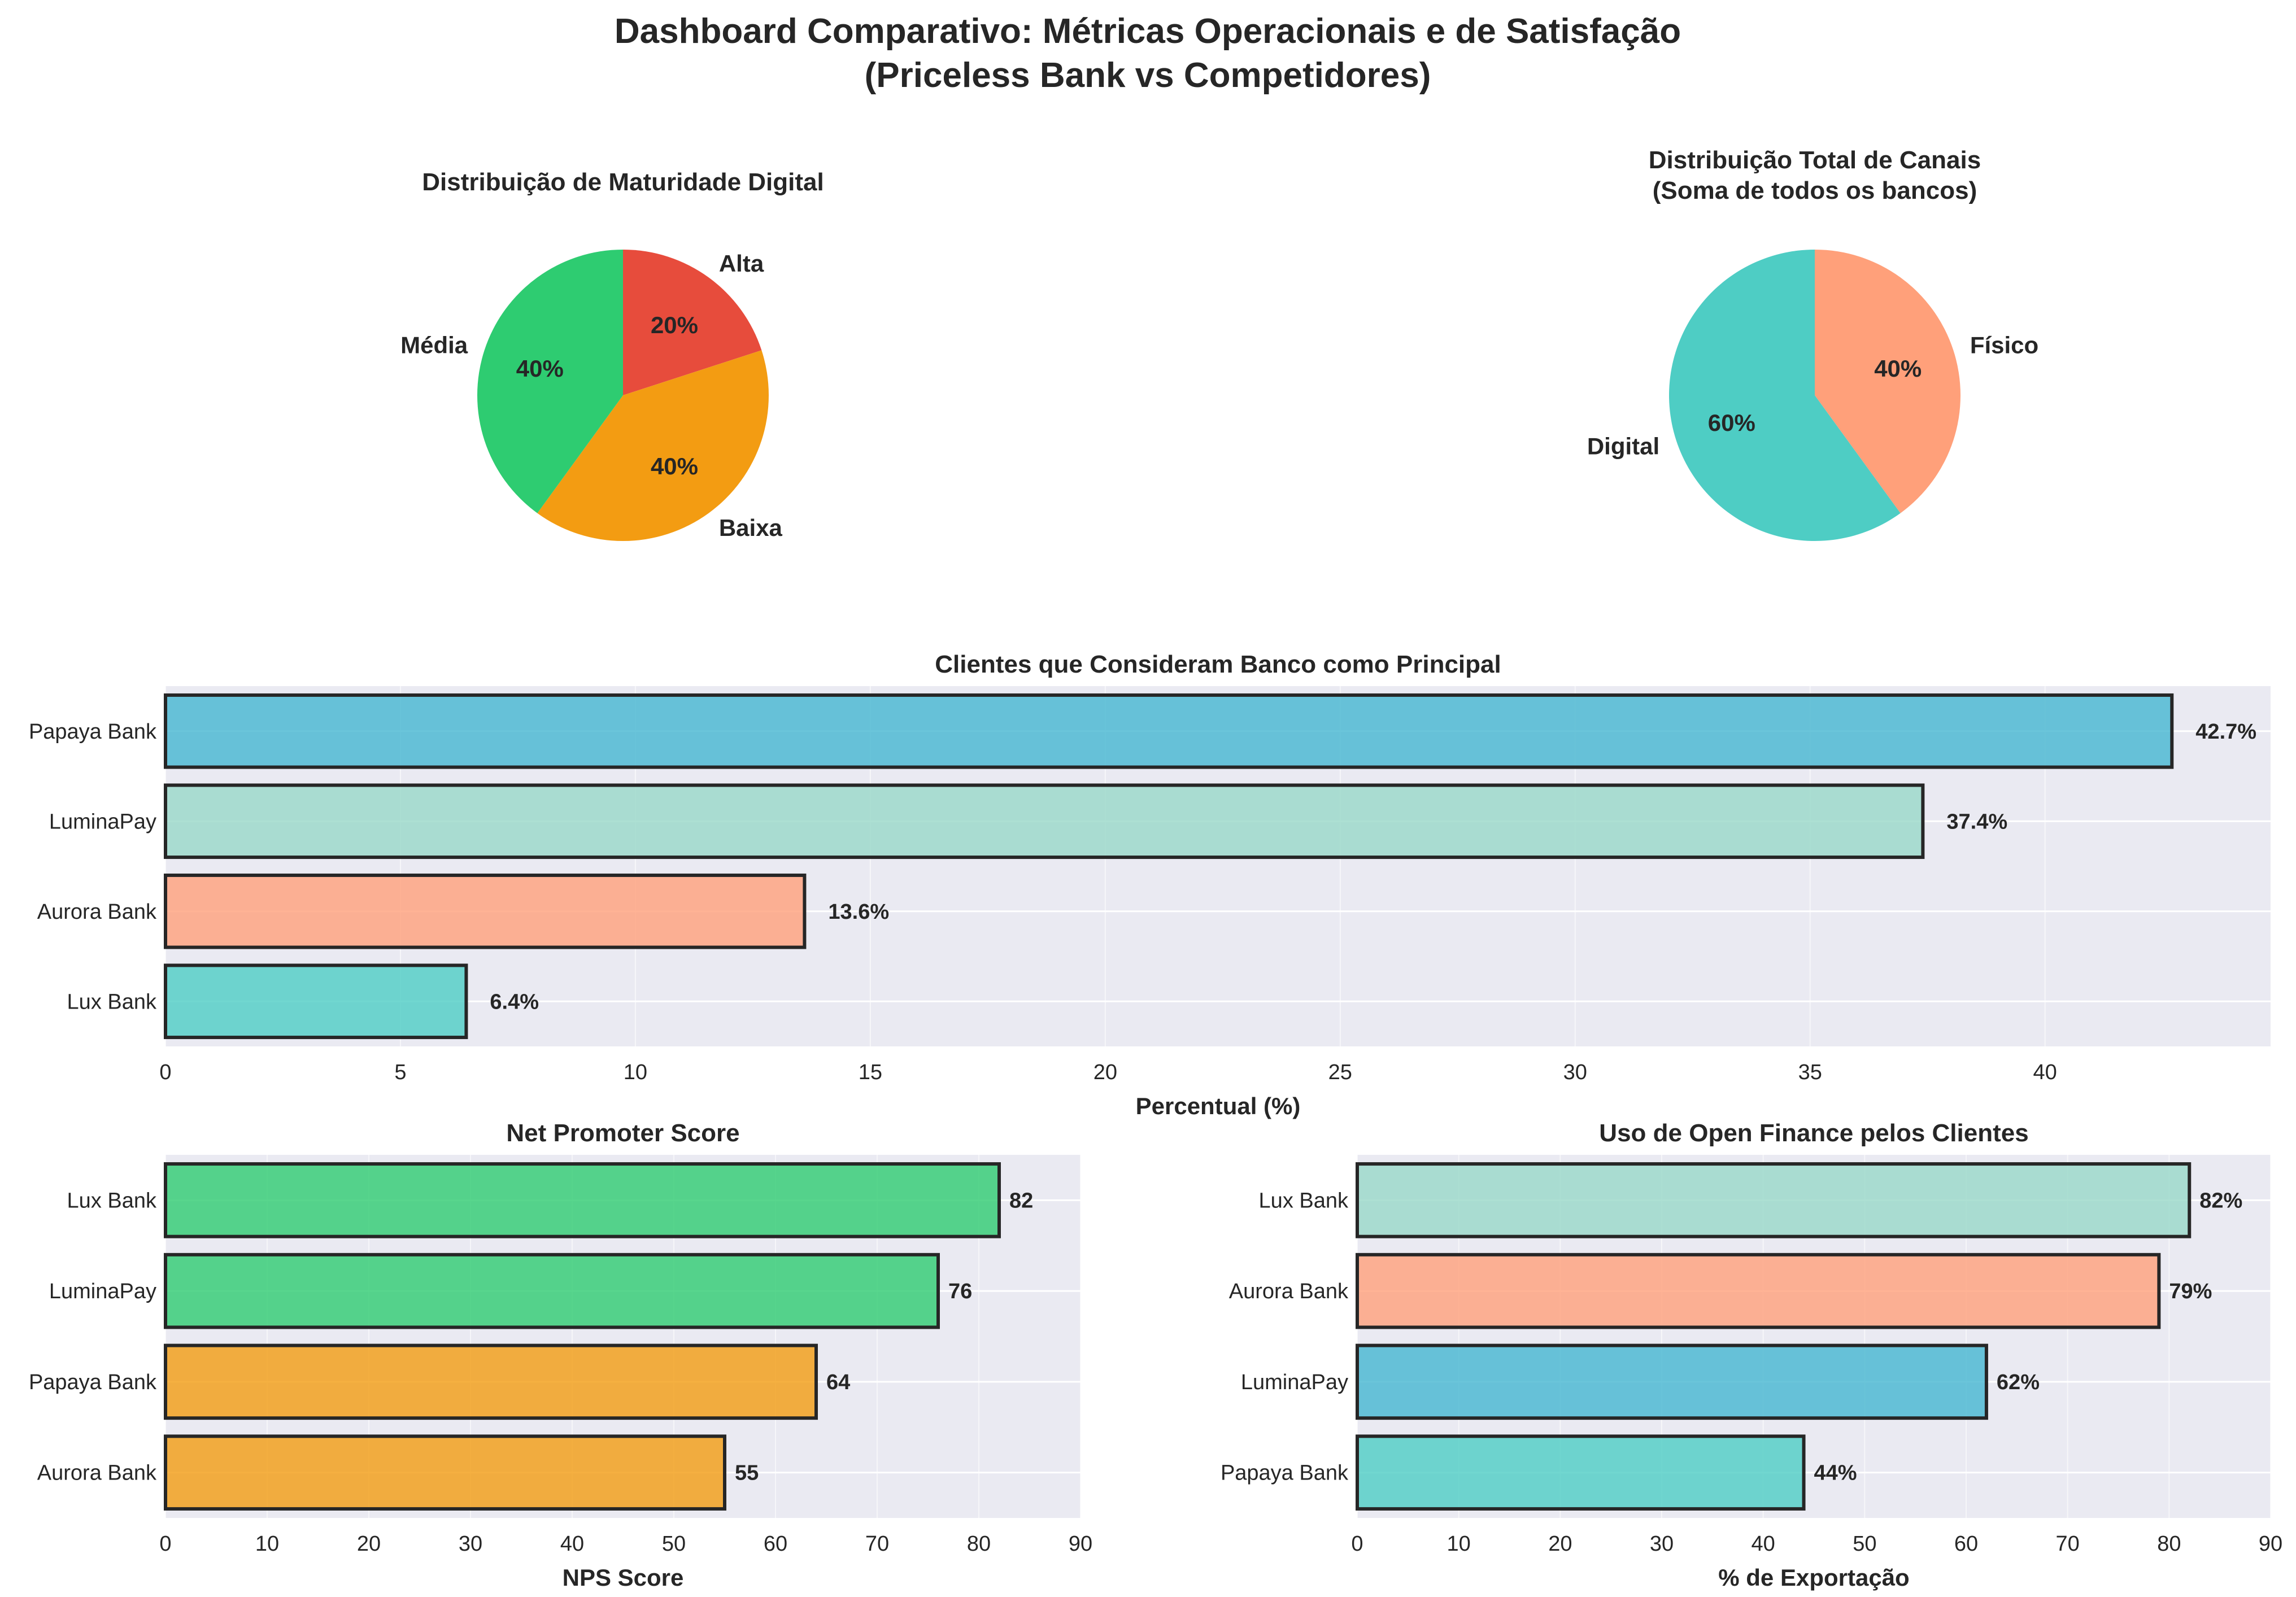  I want to click on x-tick-label: 5, so click(400, 1072).